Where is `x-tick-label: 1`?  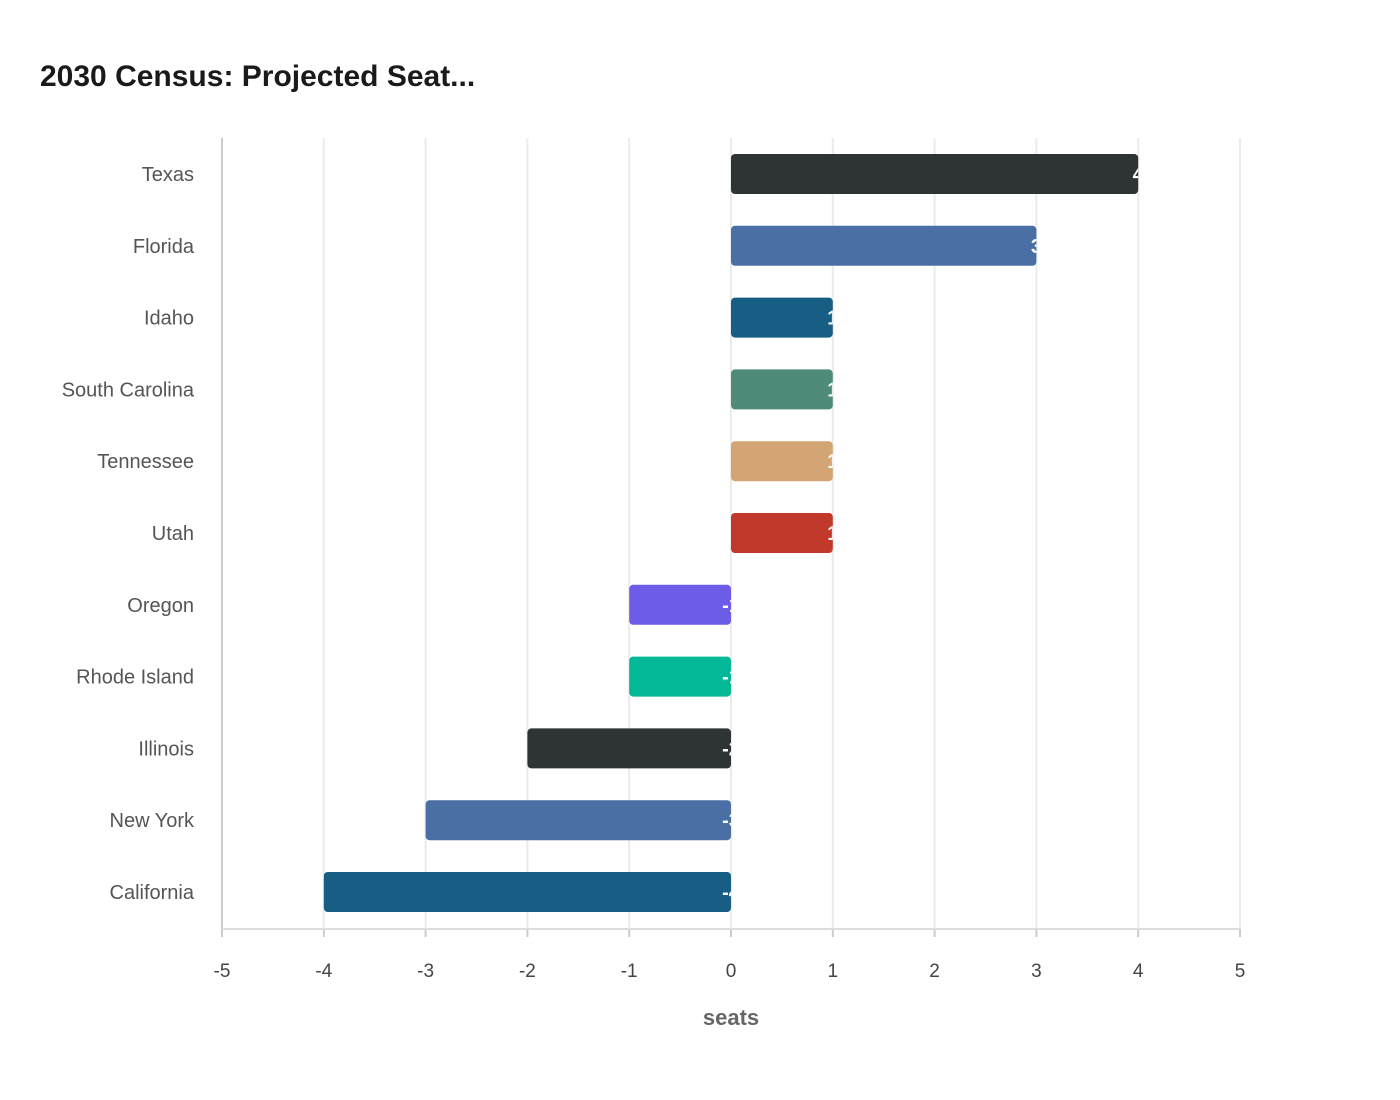 x-tick-label: 1 is located at coordinates (833, 971).